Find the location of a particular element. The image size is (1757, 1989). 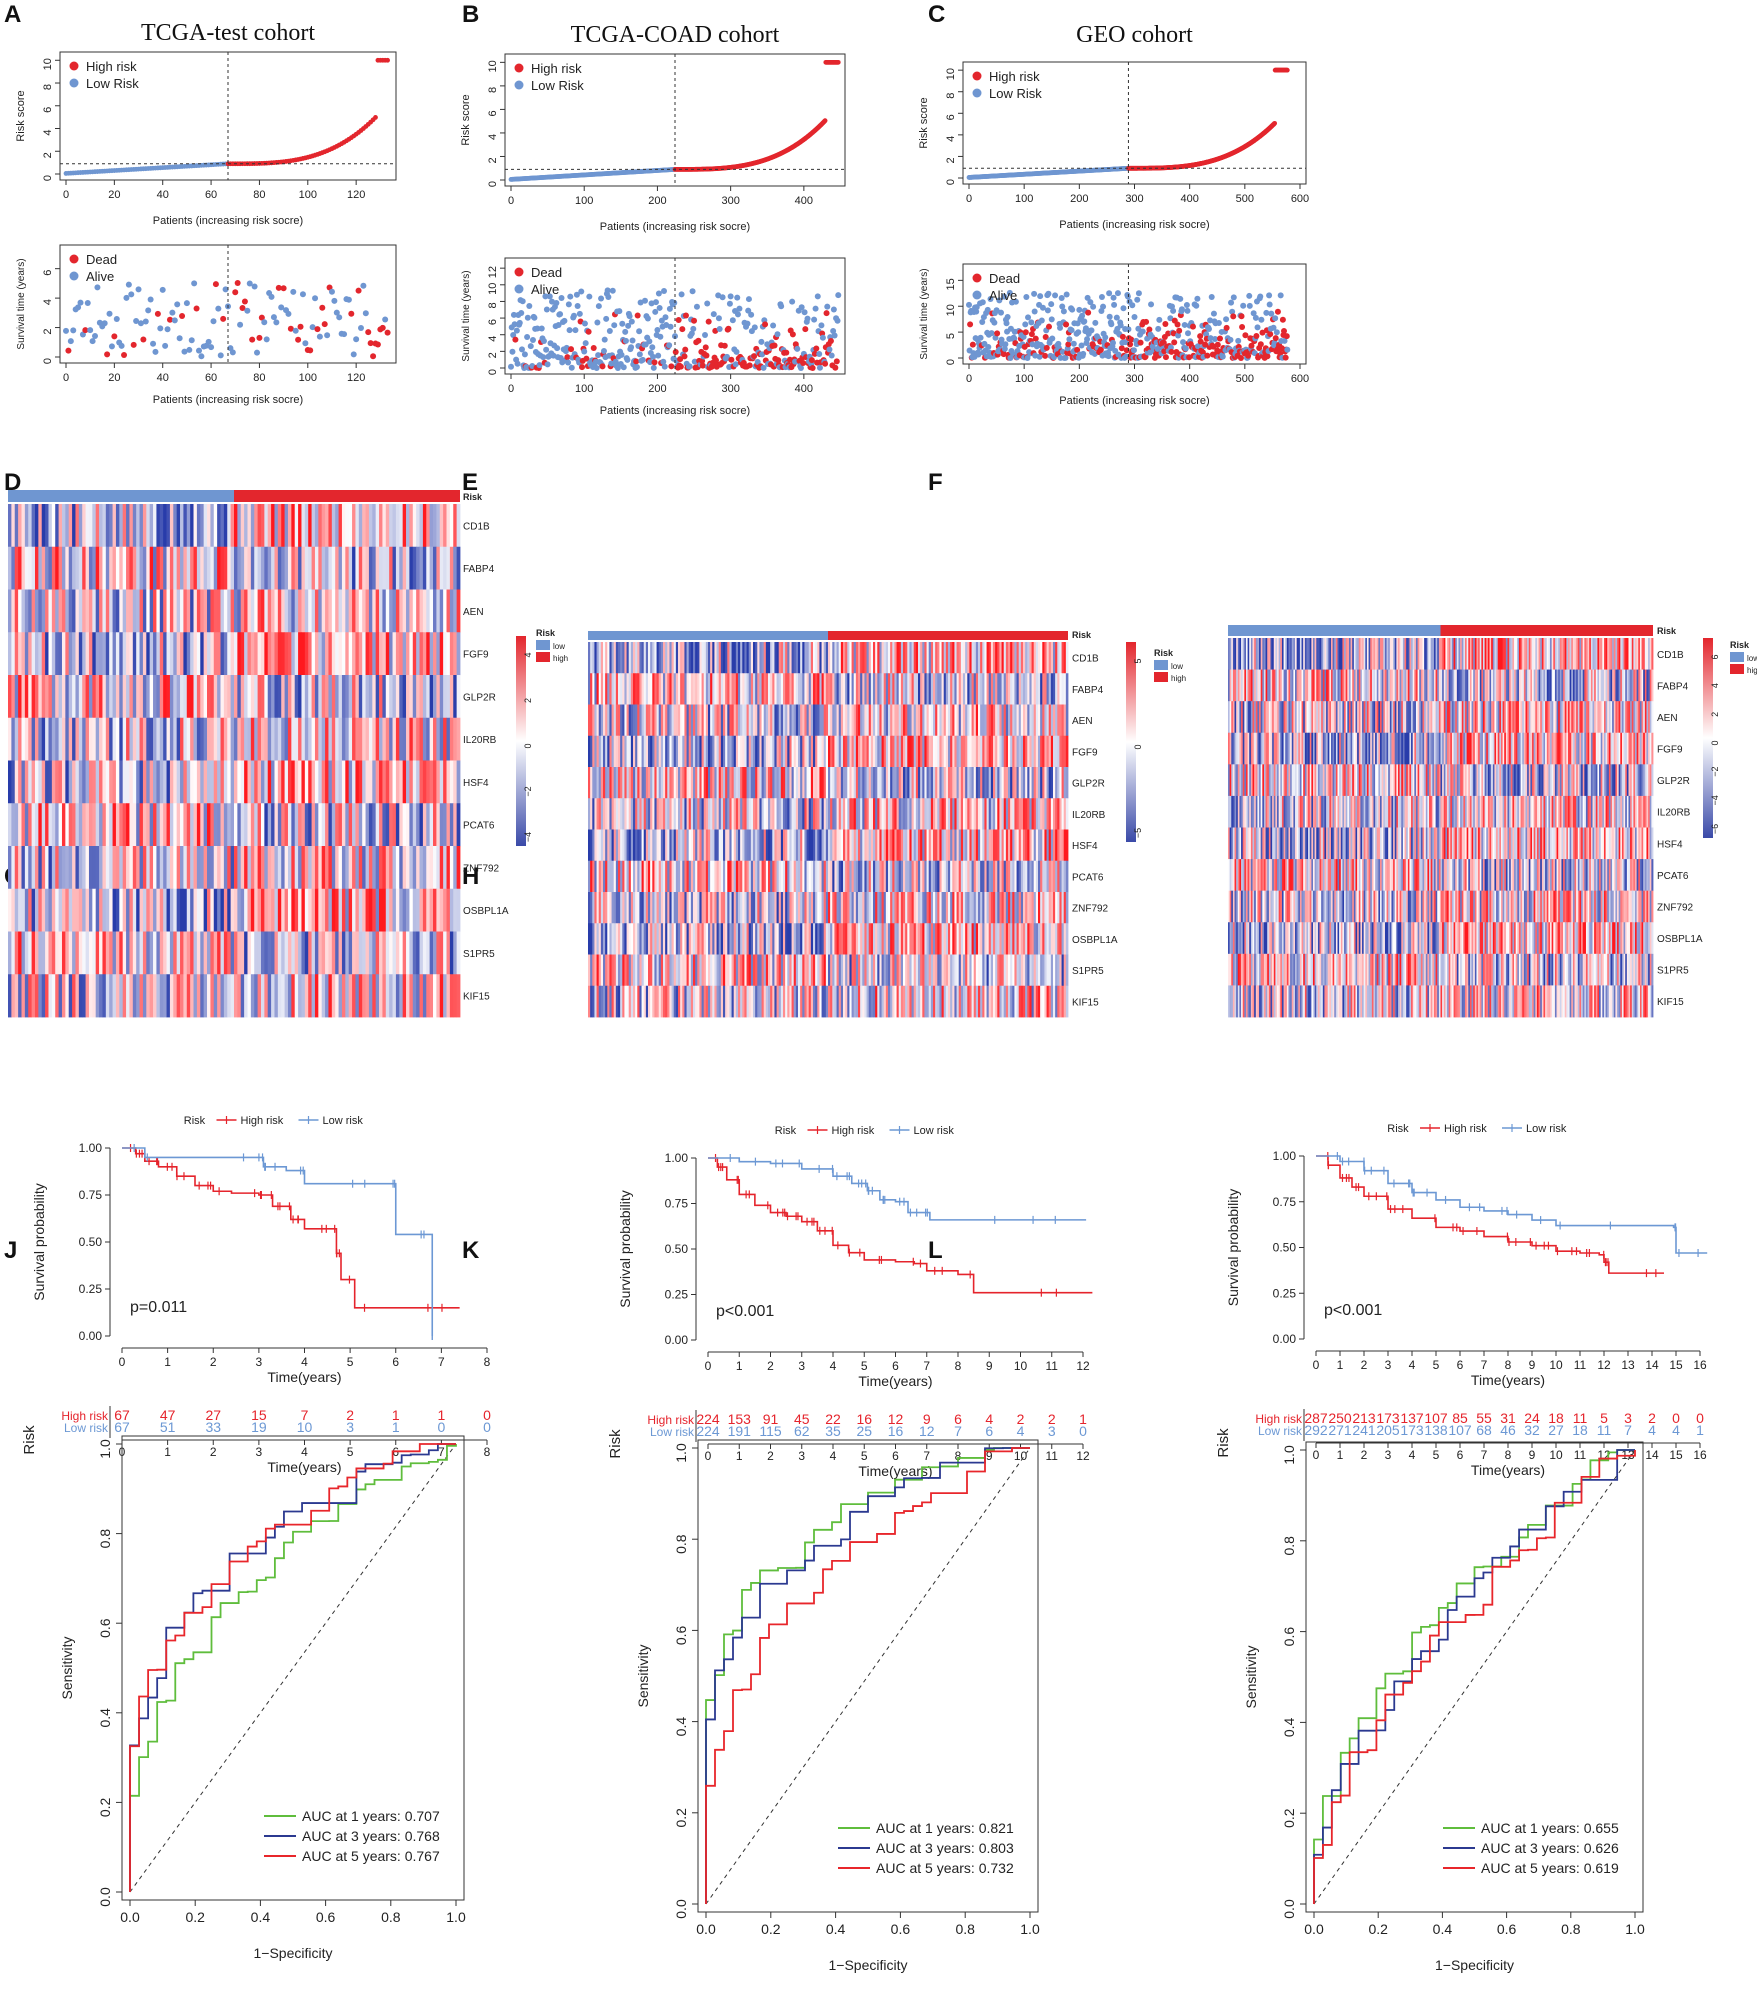

y-tick-label: 6 is located at coordinates (951, 117).